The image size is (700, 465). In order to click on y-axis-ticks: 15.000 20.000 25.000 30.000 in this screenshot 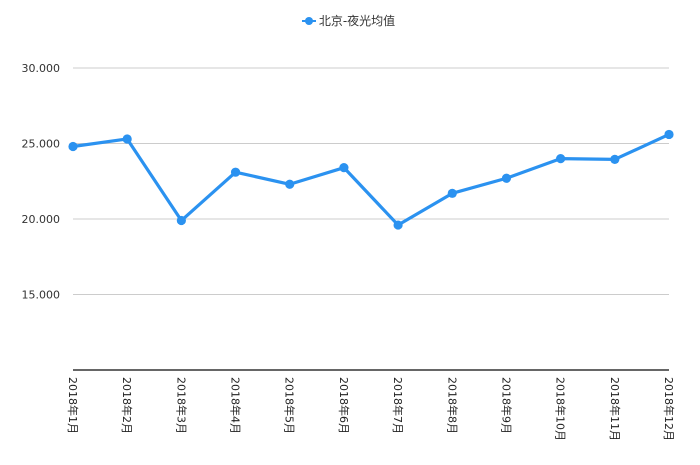, I will do `click(41, 182)`.